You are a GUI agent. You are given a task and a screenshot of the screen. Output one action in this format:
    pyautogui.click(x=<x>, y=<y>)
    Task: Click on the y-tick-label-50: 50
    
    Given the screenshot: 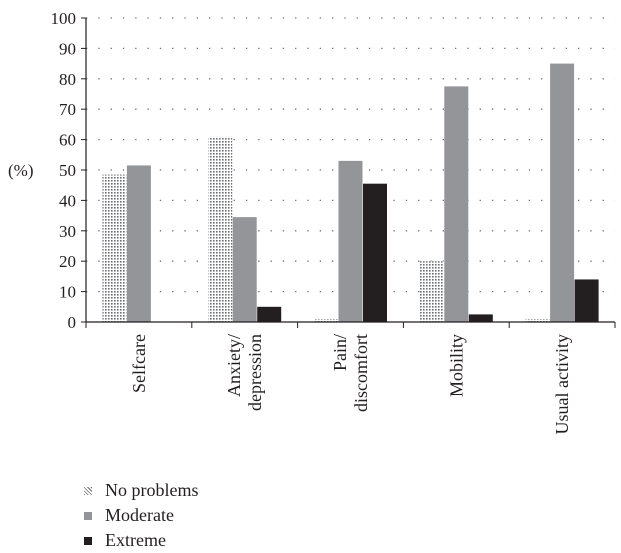 What is the action you would take?
    pyautogui.click(x=67, y=170)
    